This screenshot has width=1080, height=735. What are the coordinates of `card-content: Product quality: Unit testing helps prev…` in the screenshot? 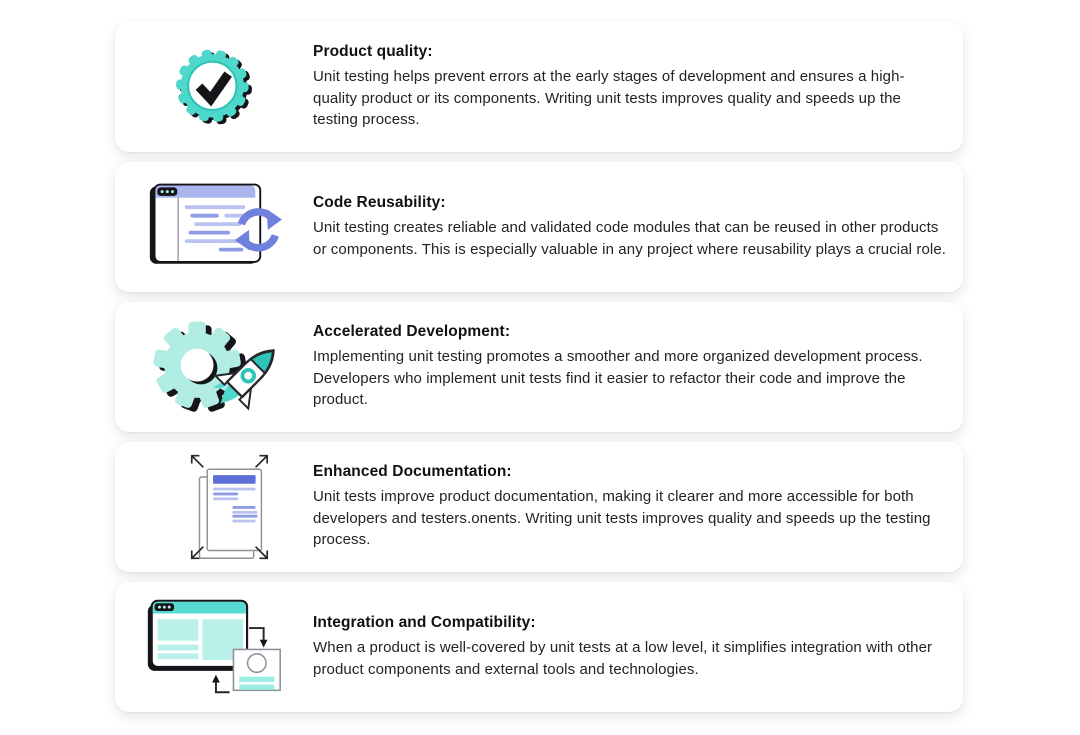 It's located at (637, 87).